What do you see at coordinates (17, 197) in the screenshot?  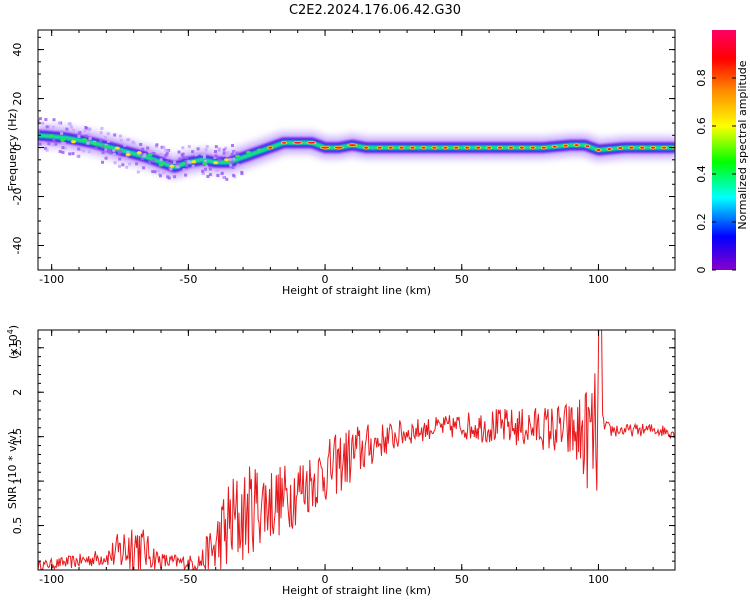 I see `y-tick-label: -20` at bounding box center [17, 197].